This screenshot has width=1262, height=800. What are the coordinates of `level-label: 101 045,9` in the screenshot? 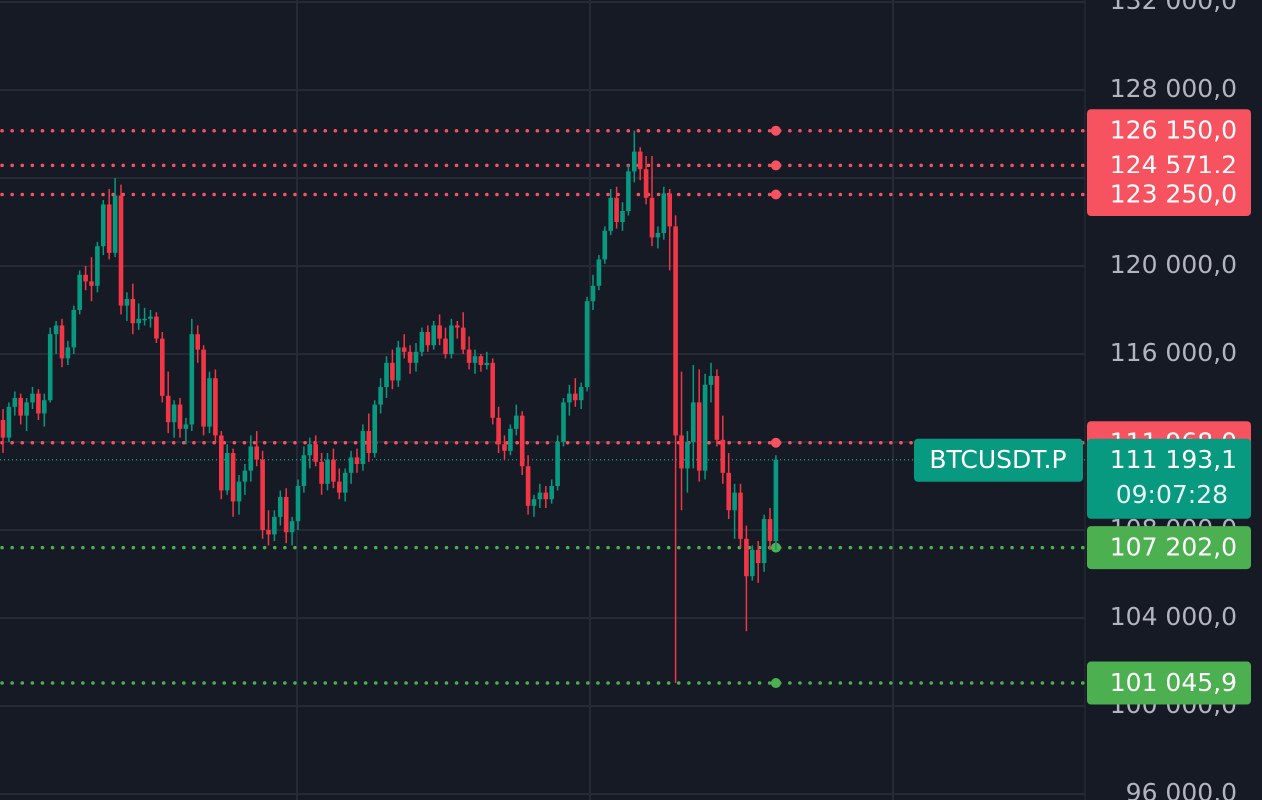 It's located at (1173, 682).